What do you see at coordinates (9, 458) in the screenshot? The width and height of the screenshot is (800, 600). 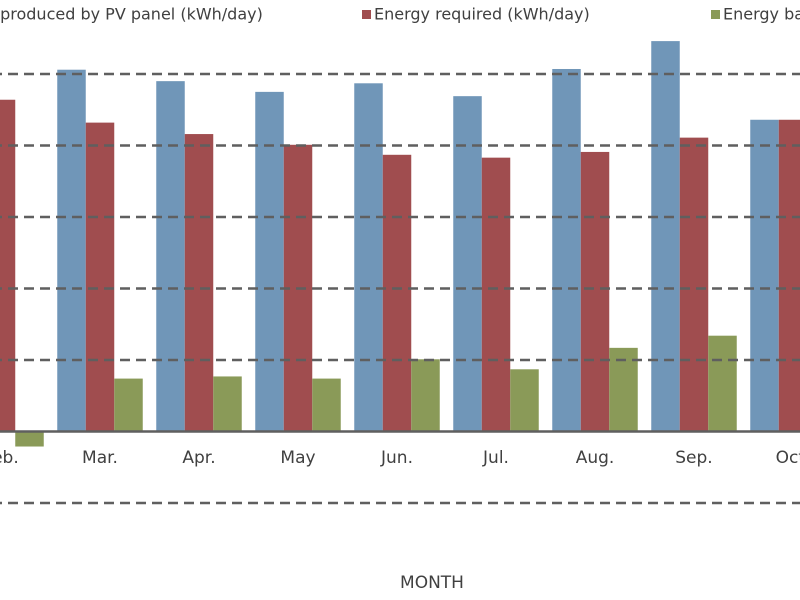 I see `x-tick-label: Feb.` at bounding box center [9, 458].